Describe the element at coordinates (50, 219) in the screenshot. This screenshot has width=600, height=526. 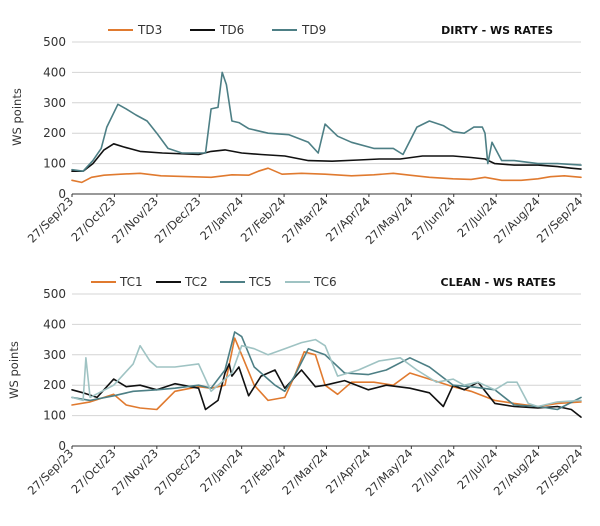
I see `dirty-x-tick-label: 27/Sep/23` at that location.